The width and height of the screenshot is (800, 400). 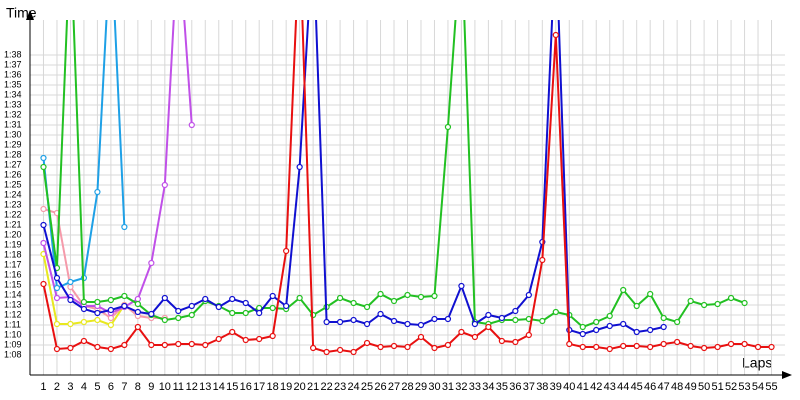 What do you see at coordinates (138, 387) in the screenshot?
I see `x-tick-label: 8` at bounding box center [138, 387].